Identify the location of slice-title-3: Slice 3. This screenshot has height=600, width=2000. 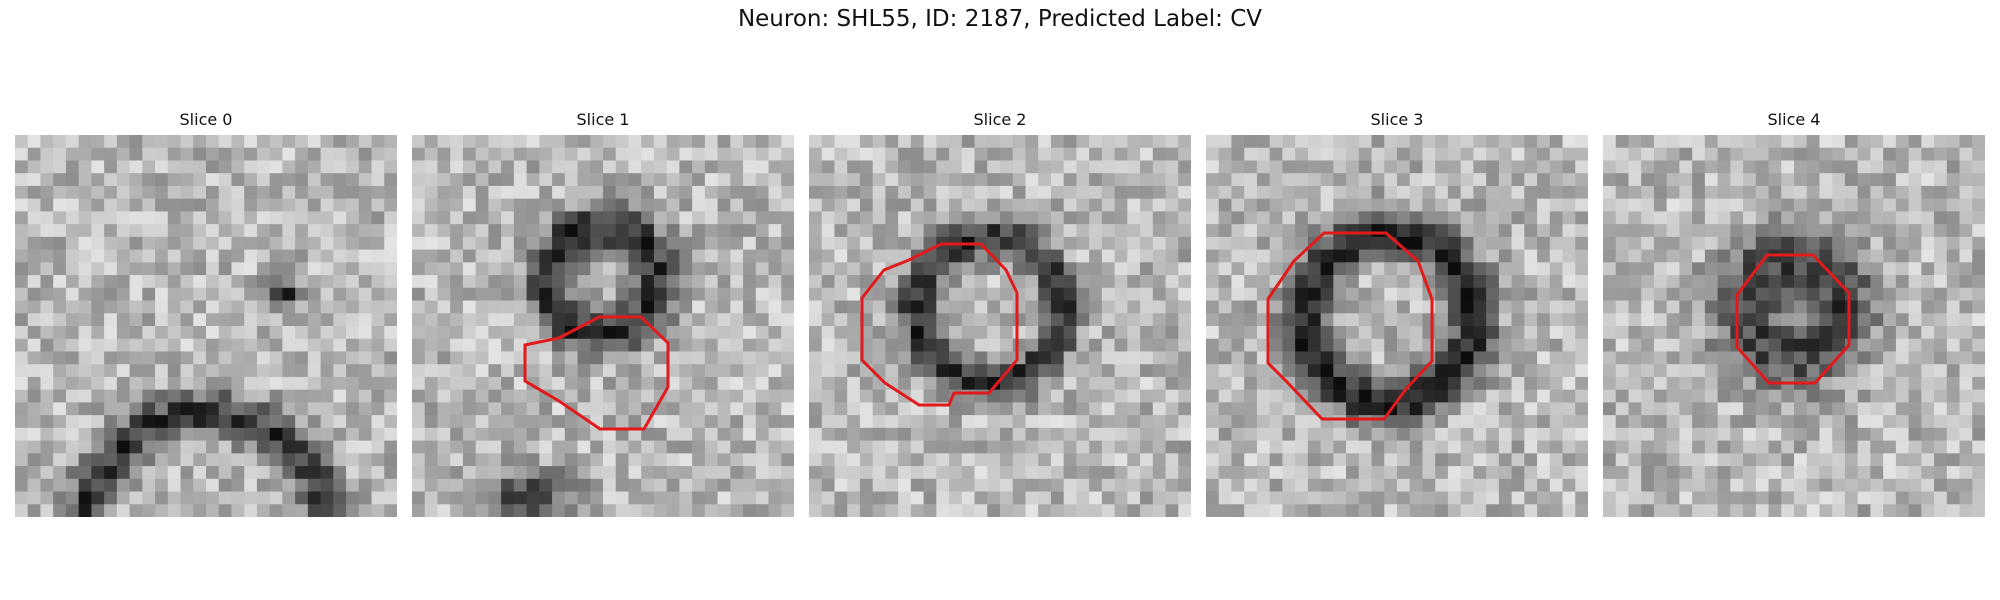
(1397, 119).